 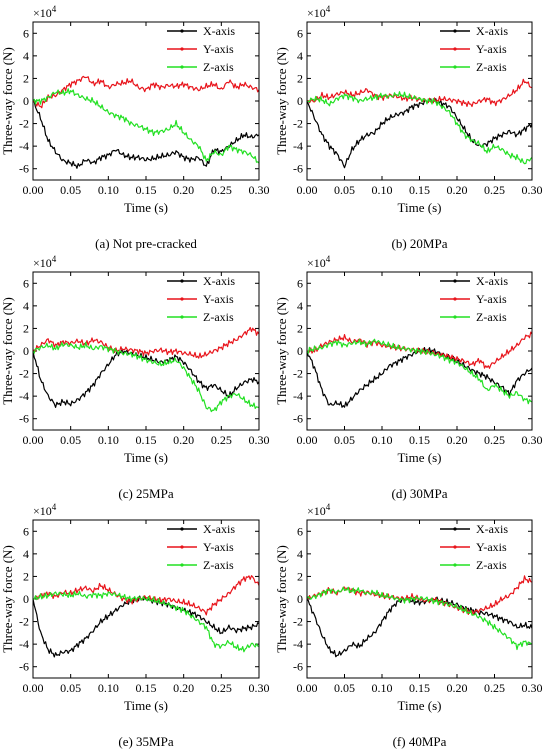 What do you see at coordinates (146, 243) in the screenshot?
I see `panel-caption: (a) Not pre-cracked` at bounding box center [146, 243].